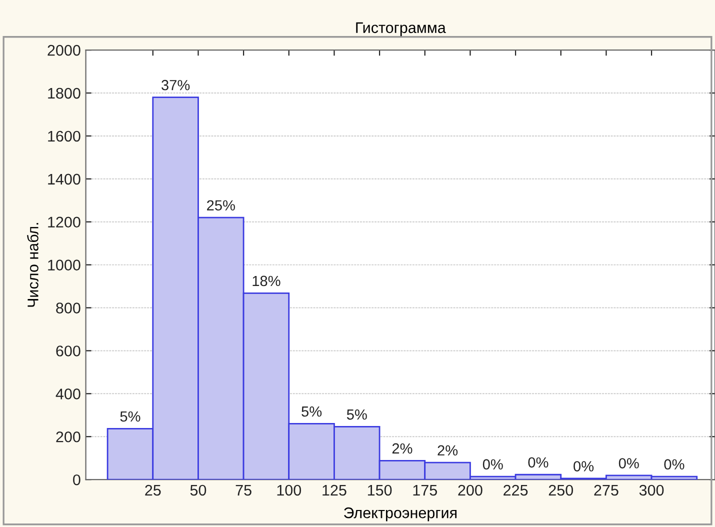 The width and height of the screenshot is (715, 527). I want to click on annotation: 37%, so click(176, 85).